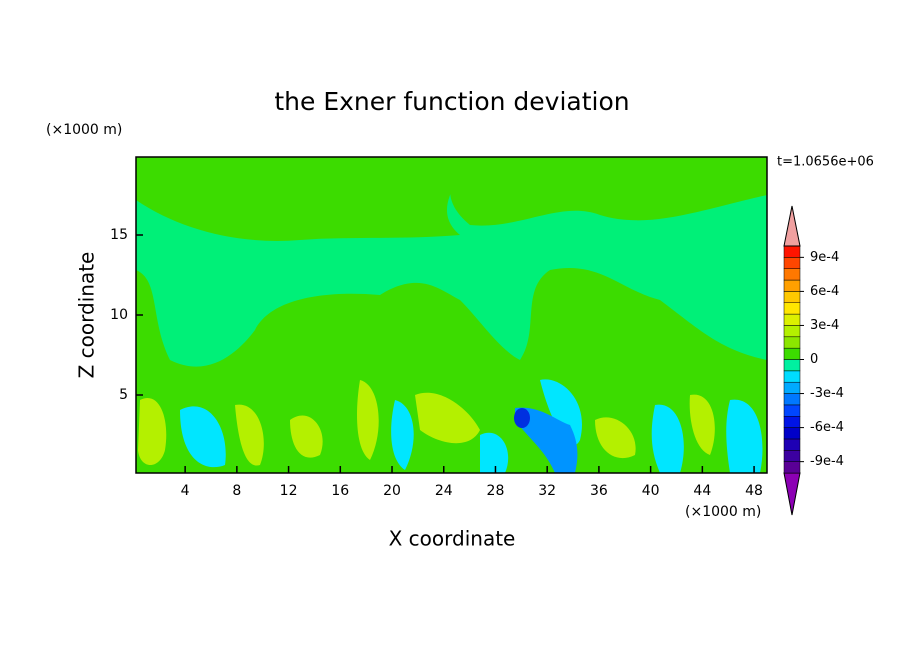  Describe the element at coordinates (651, 491) in the screenshot. I see `x-tick-label: 40` at that location.